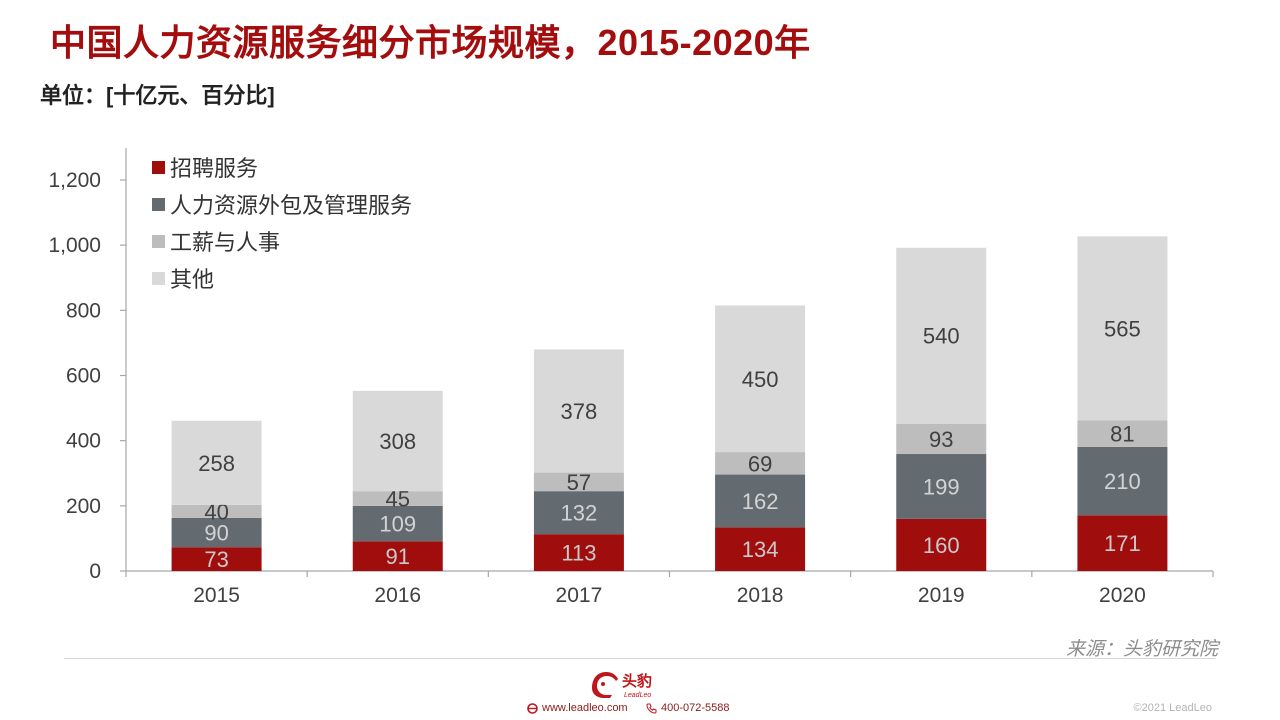  What do you see at coordinates (695, 708) in the screenshot?
I see `phone-text: 400-072-5588` at bounding box center [695, 708].